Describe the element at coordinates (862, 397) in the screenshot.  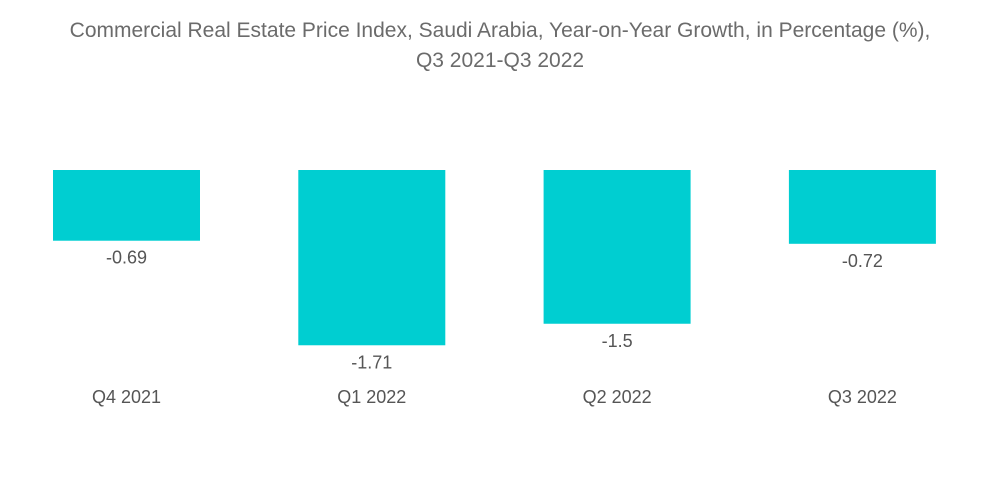
I see `x-tick-label: Q3 2022` at that location.